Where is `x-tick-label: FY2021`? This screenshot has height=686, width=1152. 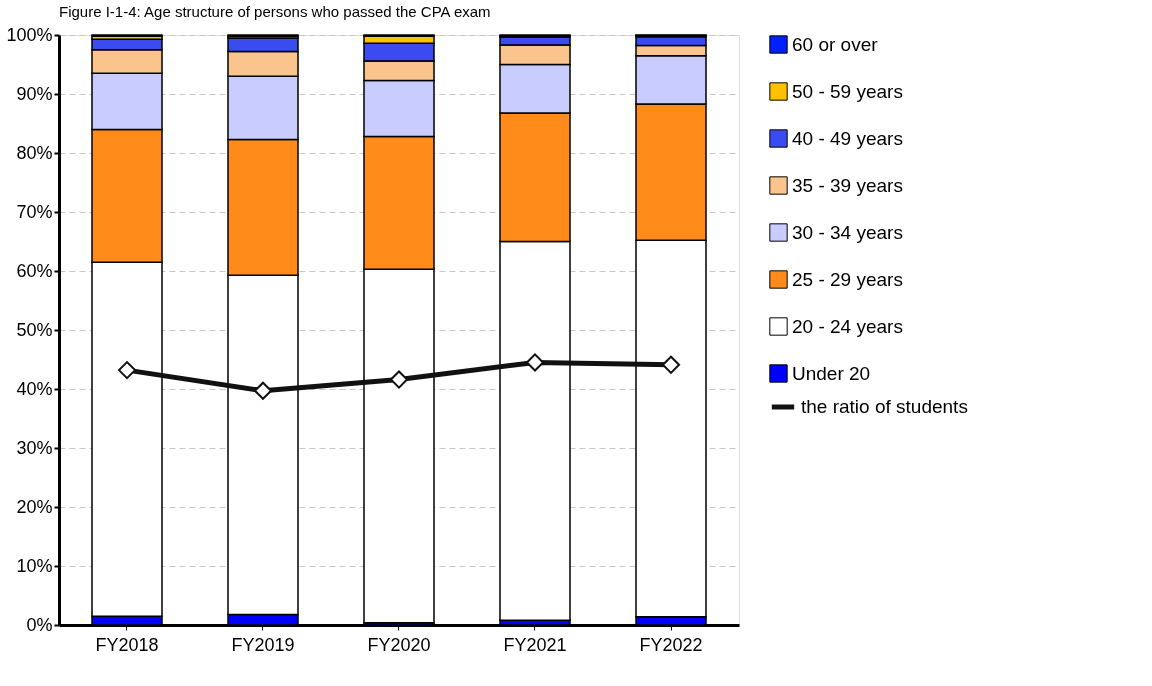 x-tick-label: FY2021 is located at coordinates (535, 644).